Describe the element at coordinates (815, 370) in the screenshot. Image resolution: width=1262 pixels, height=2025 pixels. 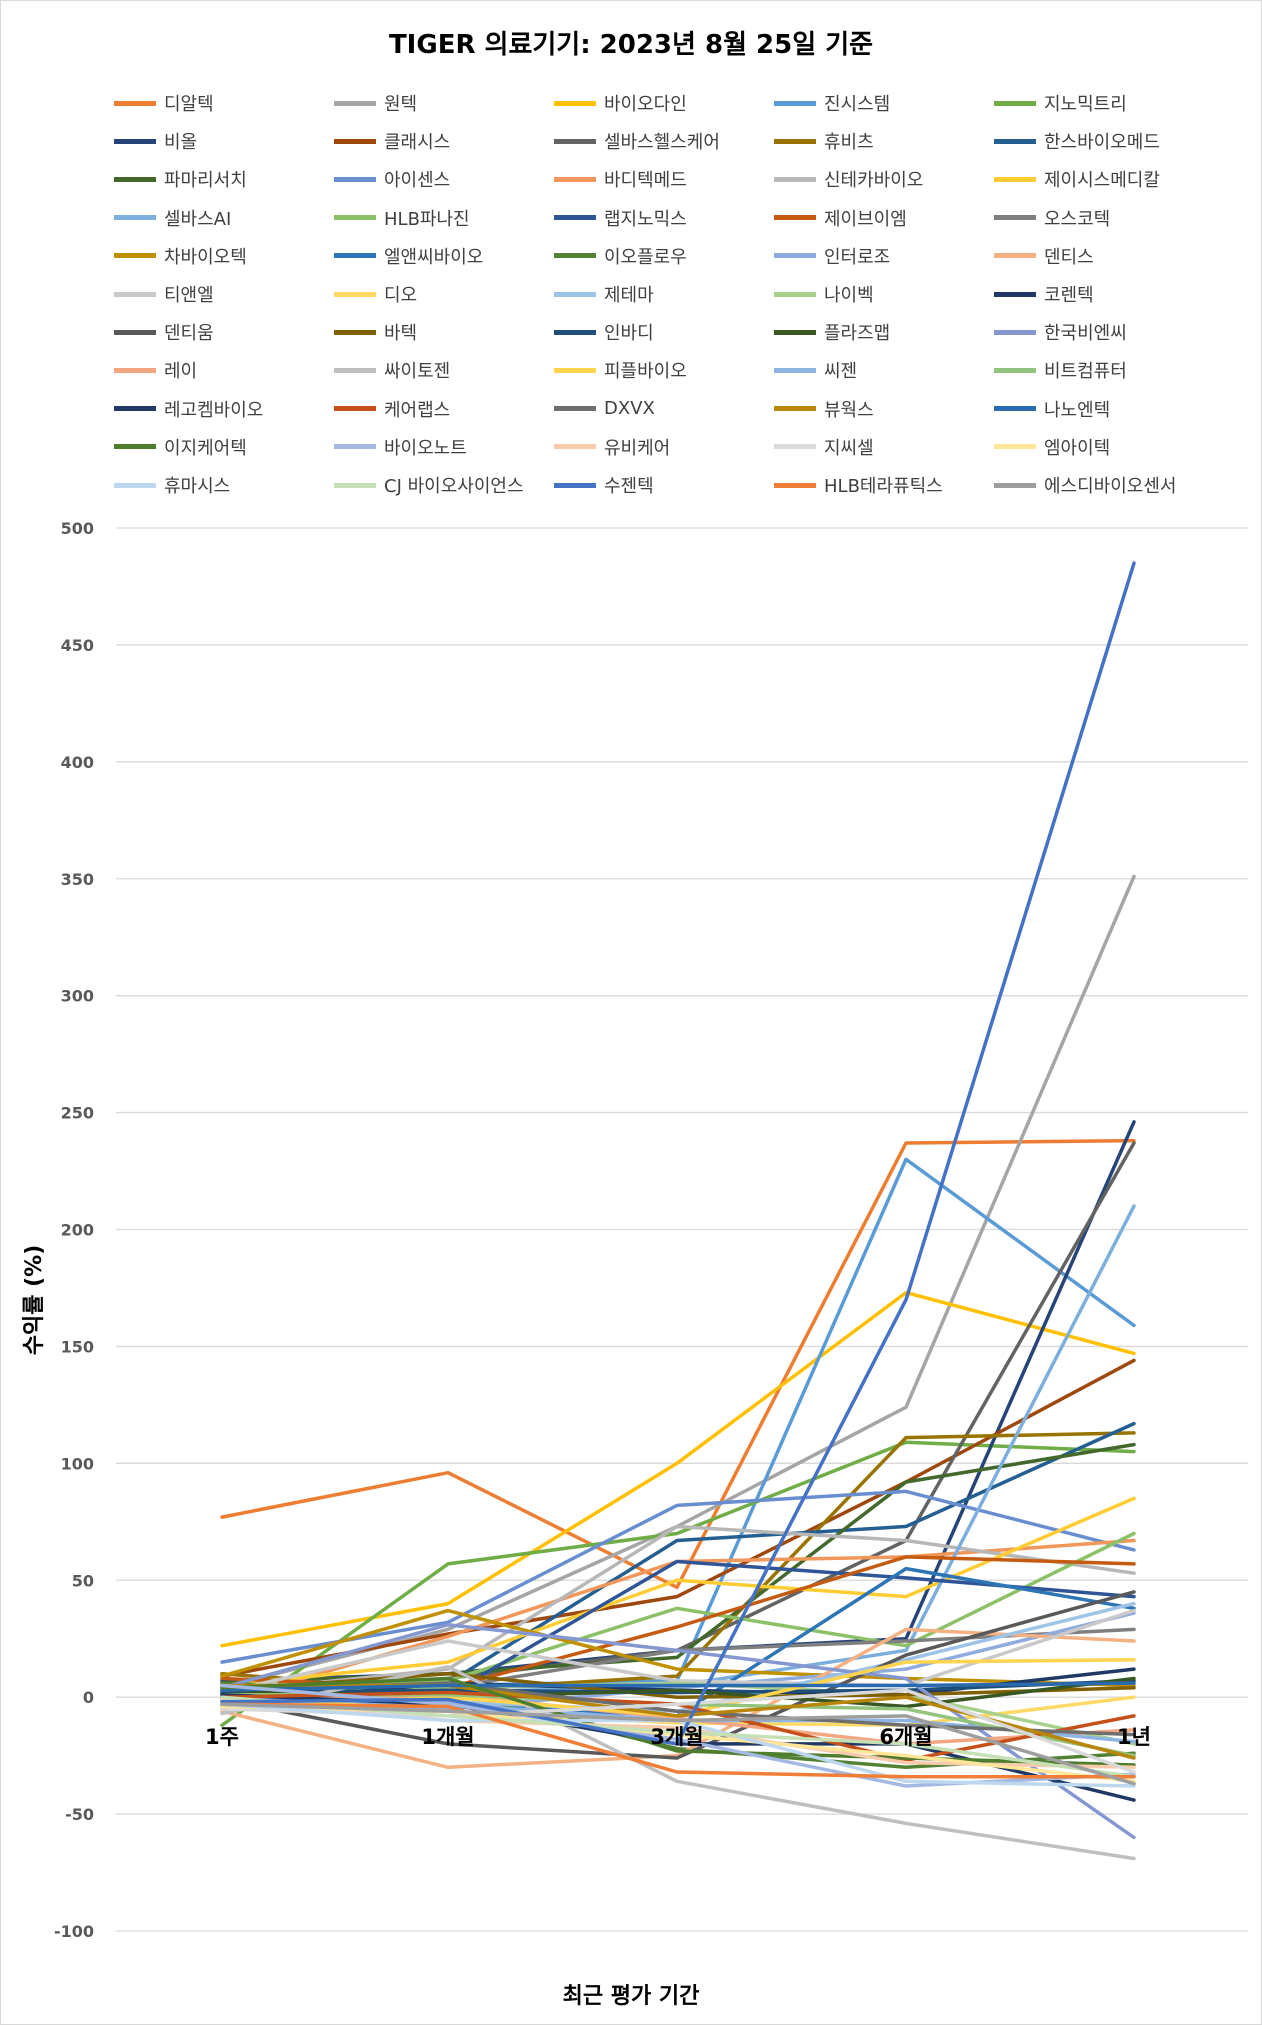
I see `legend-item: 씨젠` at that location.